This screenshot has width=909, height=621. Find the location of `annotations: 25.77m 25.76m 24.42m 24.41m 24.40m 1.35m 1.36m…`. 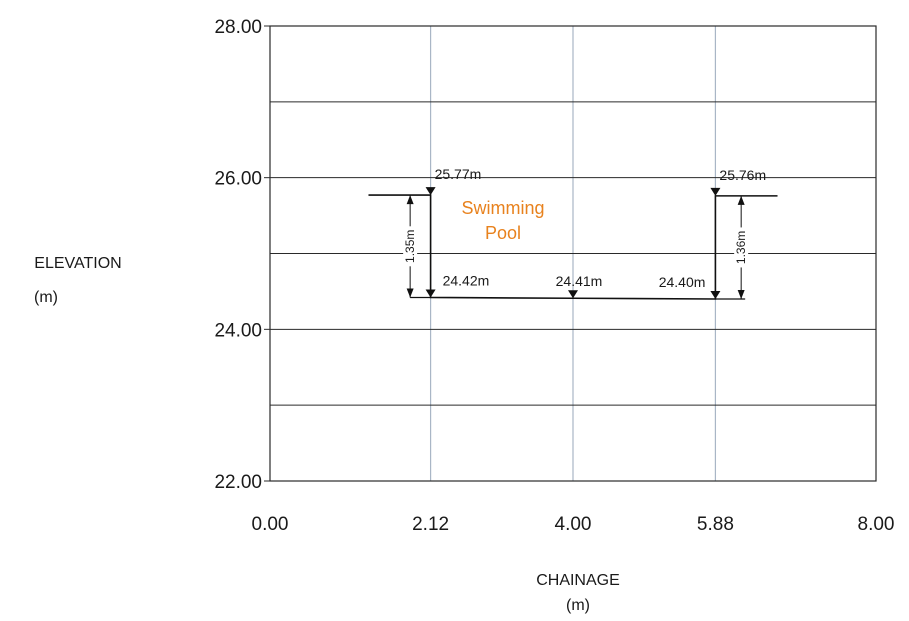

annotations: 25.77m 25.76m 24.42m 24.41m 24.40m 1.35m 1.36m… is located at coordinates (584, 232).